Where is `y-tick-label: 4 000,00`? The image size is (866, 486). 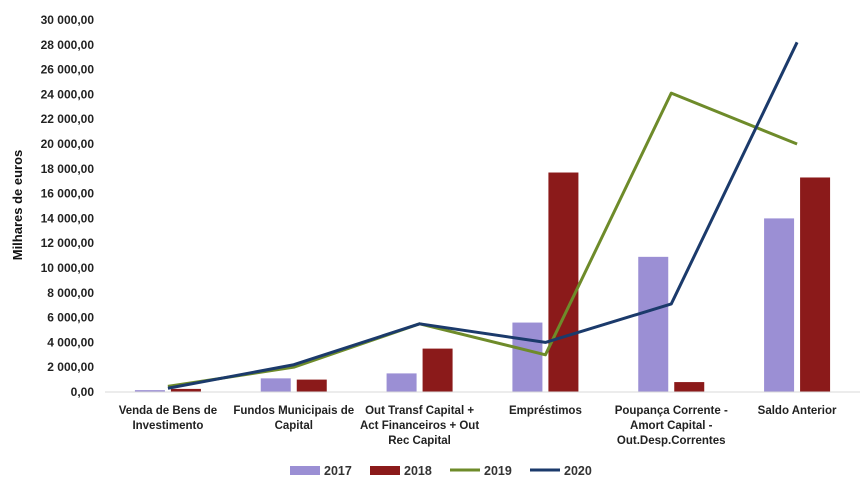
y-tick-label: 4 000,00 is located at coordinates (70, 342).